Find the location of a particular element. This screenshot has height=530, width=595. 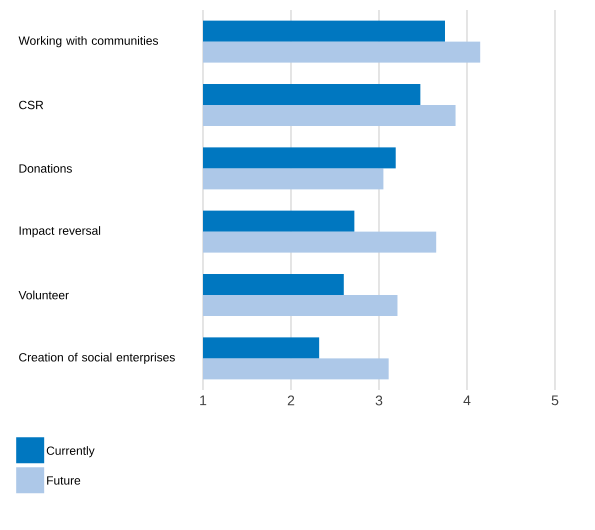

y-tick-label: Creation of social enterprises is located at coordinates (97, 358).